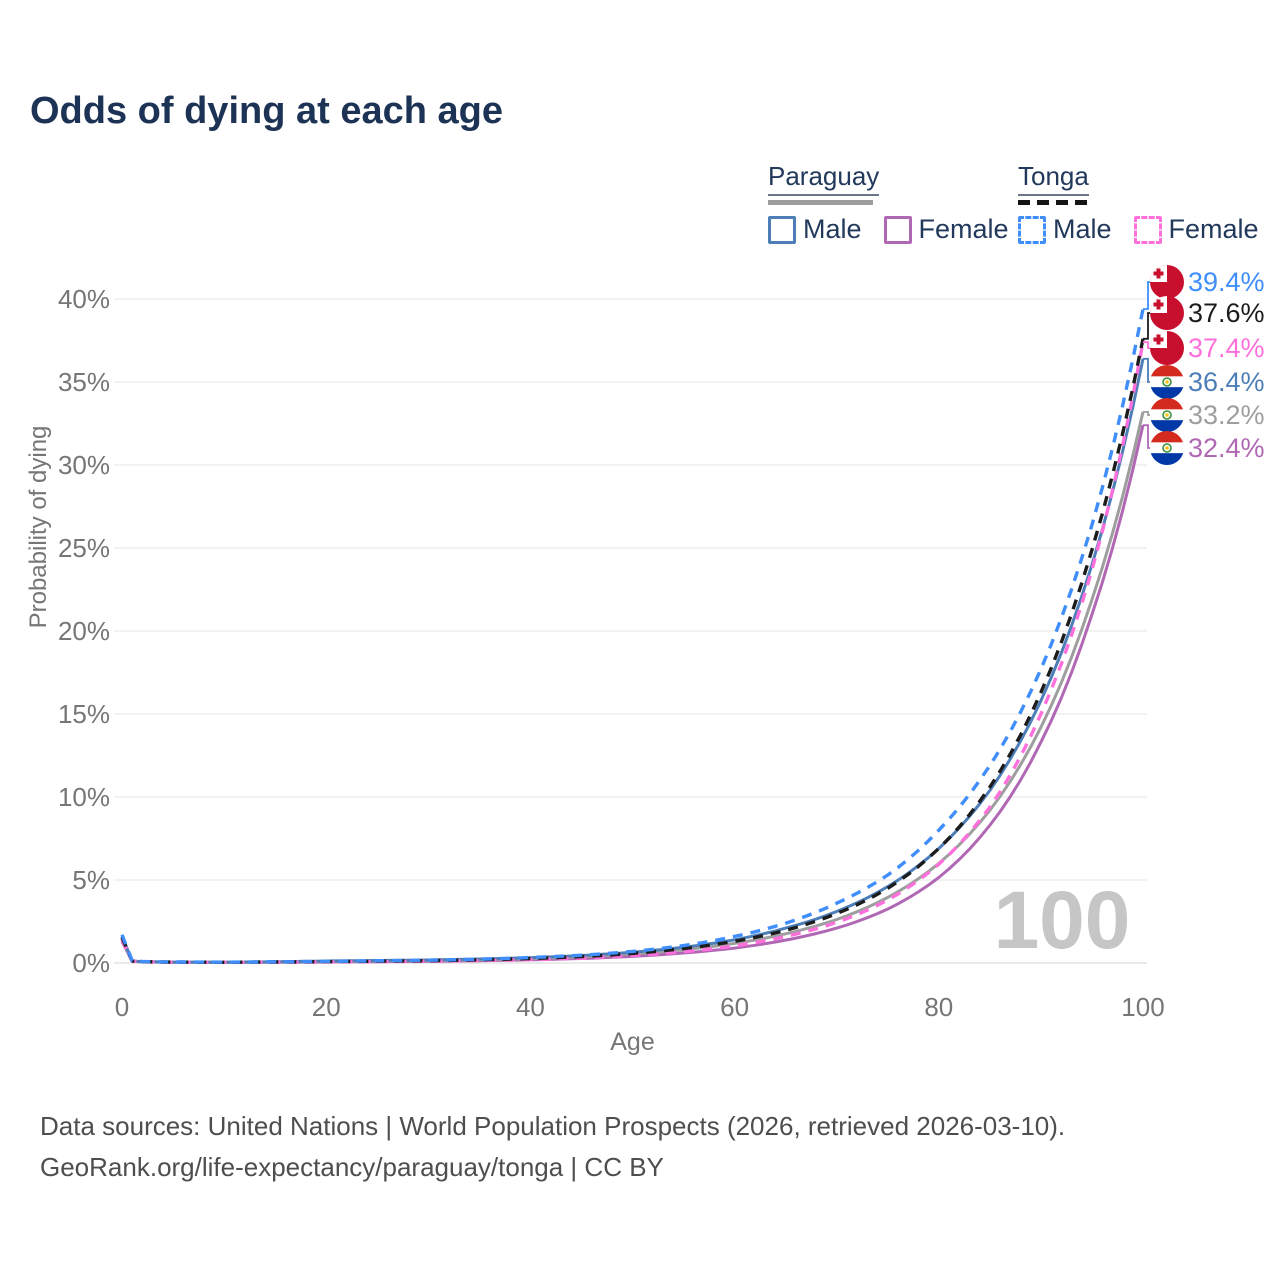 The width and height of the screenshot is (1280, 1280). I want to click on legend-swatch-paraguay-female, so click(897, 229).